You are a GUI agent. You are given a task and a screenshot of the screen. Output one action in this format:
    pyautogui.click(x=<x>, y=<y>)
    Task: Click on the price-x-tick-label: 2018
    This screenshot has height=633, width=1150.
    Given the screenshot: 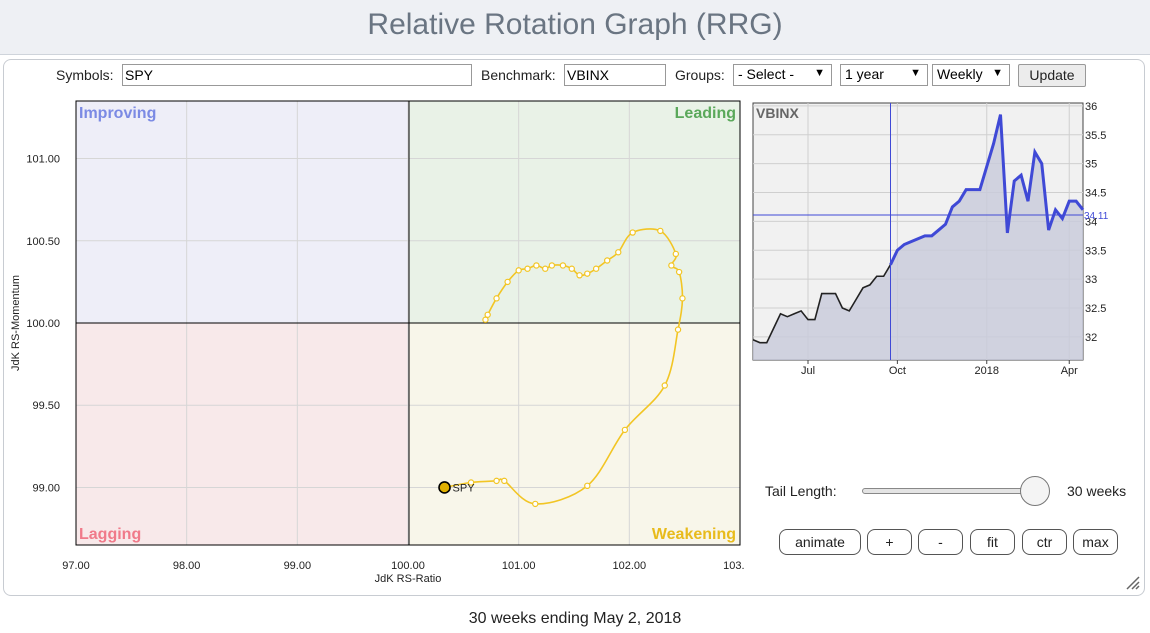 What is the action you would take?
    pyautogui.click(x=987, y=371)
    